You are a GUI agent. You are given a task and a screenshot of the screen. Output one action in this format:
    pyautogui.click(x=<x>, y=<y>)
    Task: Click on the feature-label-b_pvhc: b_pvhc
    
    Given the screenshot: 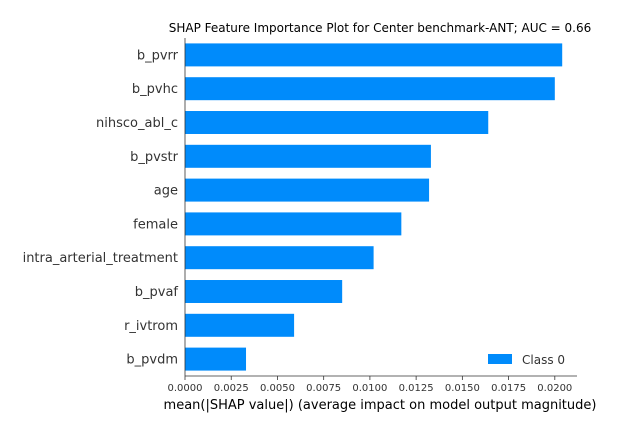 What is the action you would take?
    pyautogui.click(x=155, y=89)
    